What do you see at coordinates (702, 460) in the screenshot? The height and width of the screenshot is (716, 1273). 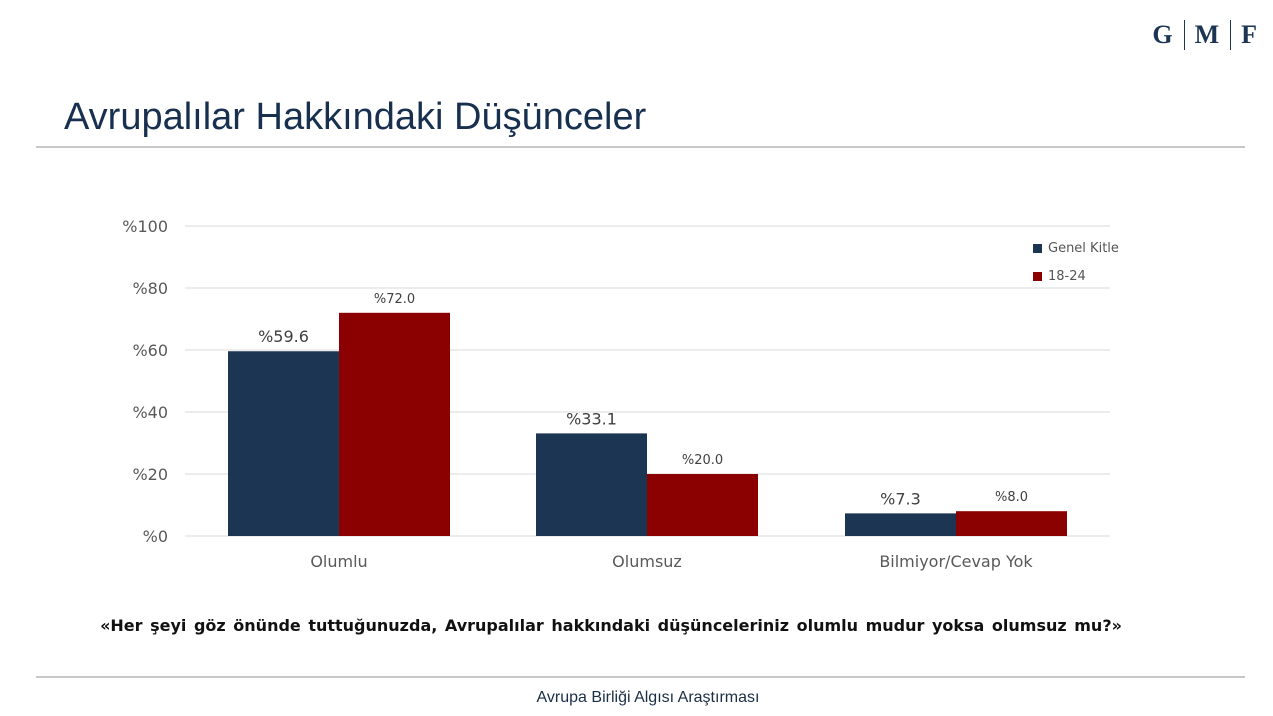 I see `data-label: %20.0` at bounding box center [702, 460].